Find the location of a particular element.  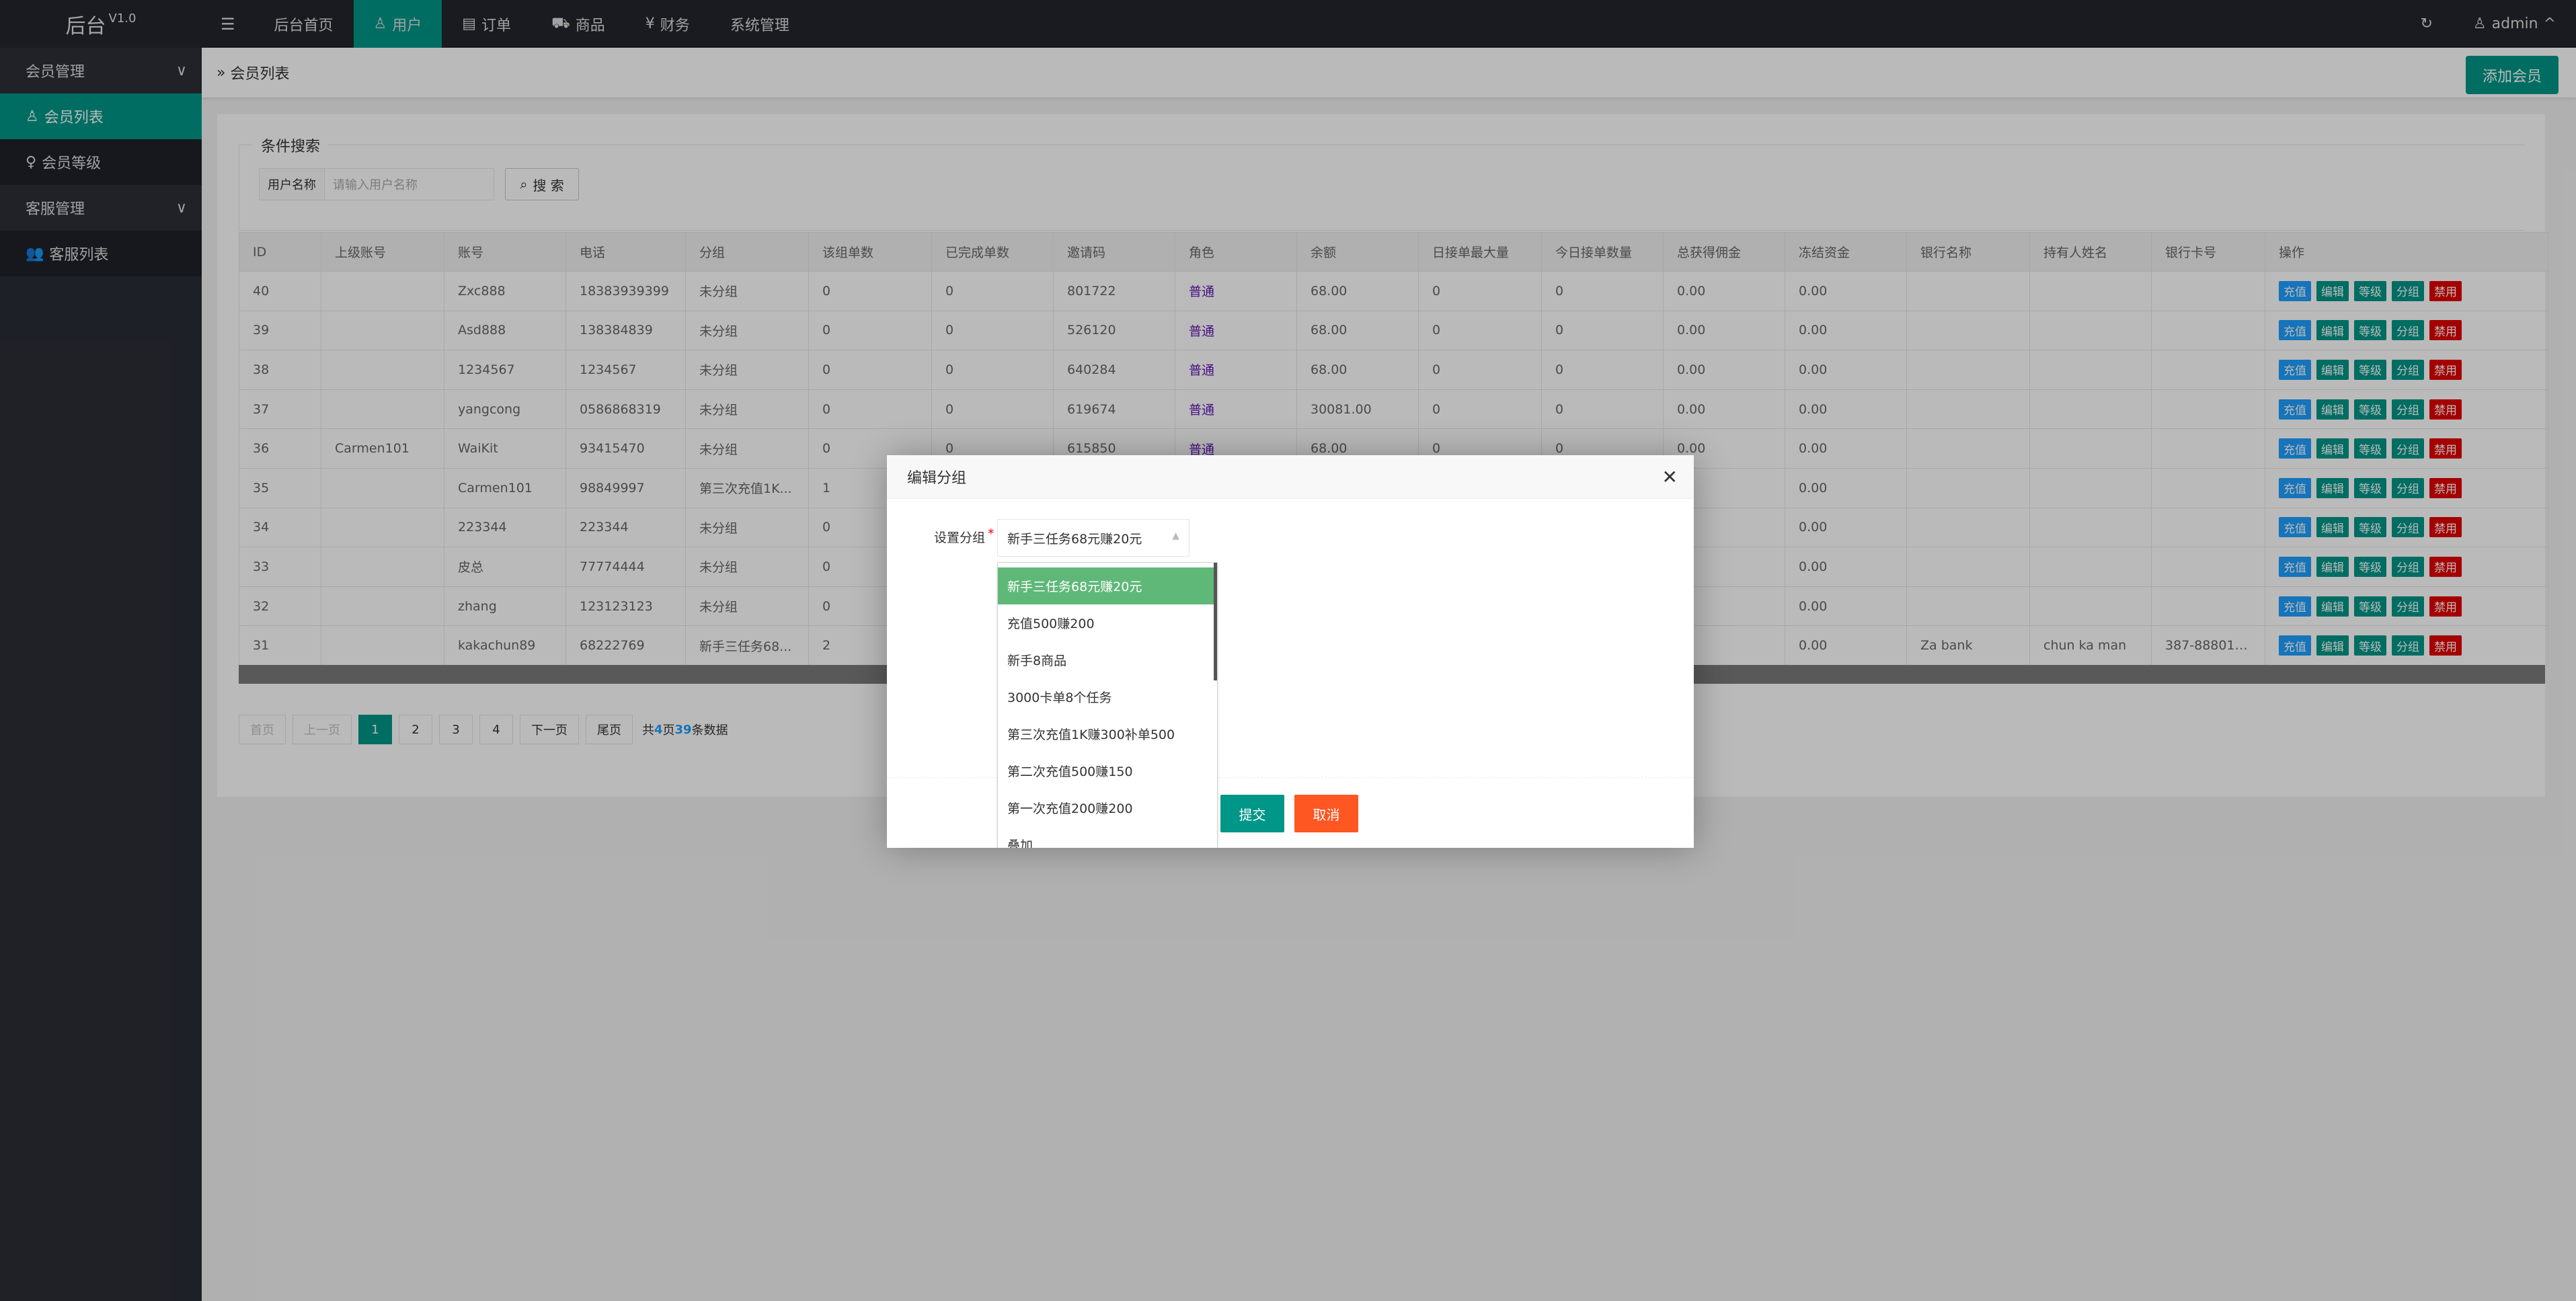

dropdown-option: 第三次充值1K赚300补单500 is located at coordinates (1091, 734).